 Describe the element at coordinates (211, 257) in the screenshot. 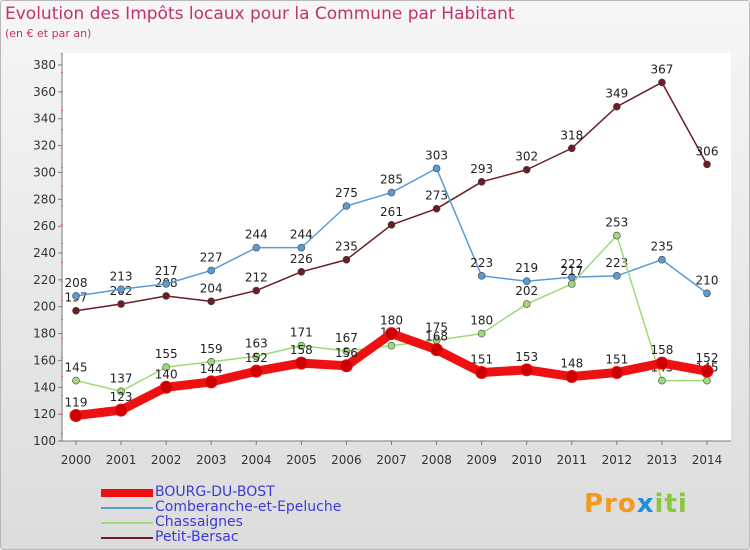

I see `data-label-comberanche-et-epeluche: 227` at that location.